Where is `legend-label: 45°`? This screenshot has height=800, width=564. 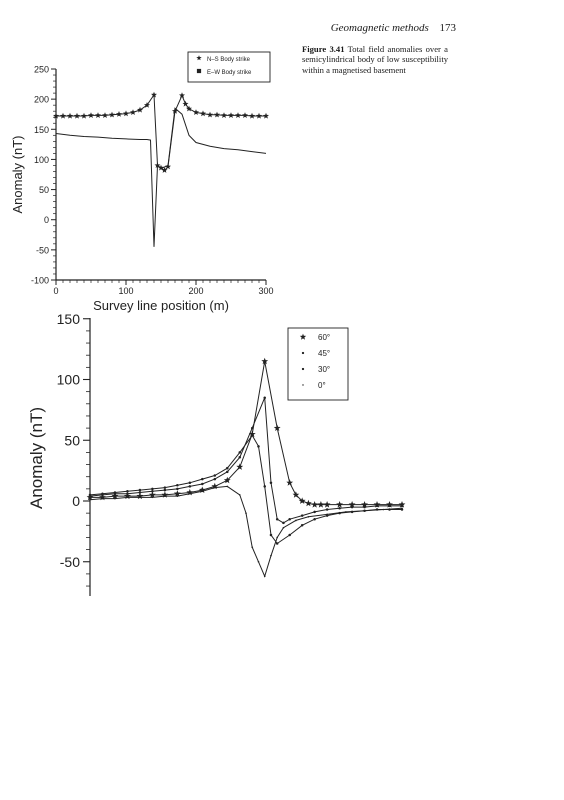 legend-label: 45° is located at coordinates (324, 353).